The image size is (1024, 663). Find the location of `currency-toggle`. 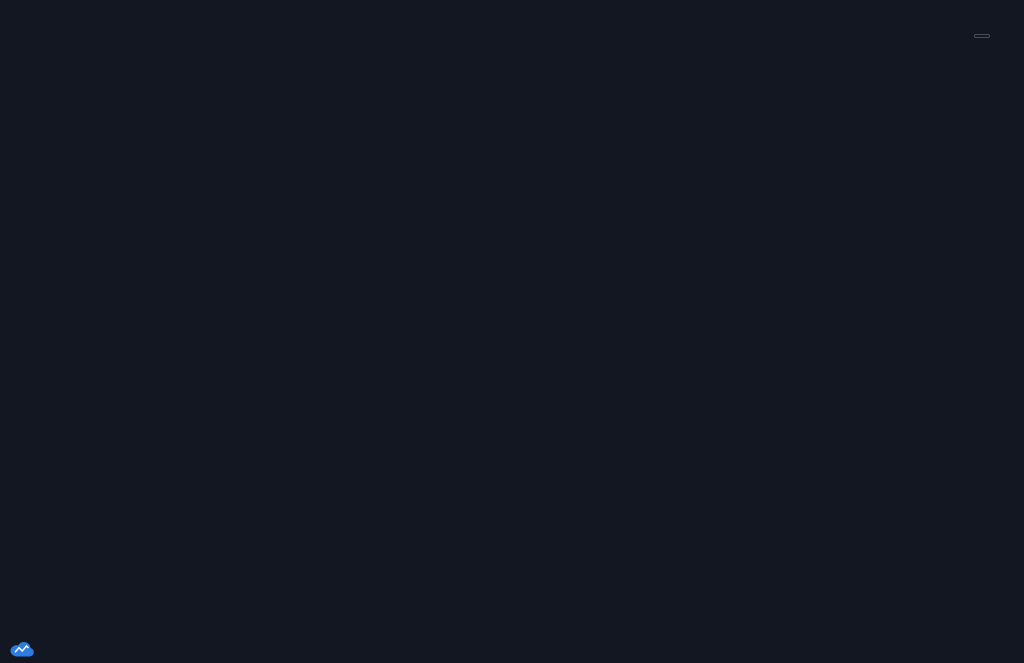

currency-toggle is located at coordinates (982, 36).